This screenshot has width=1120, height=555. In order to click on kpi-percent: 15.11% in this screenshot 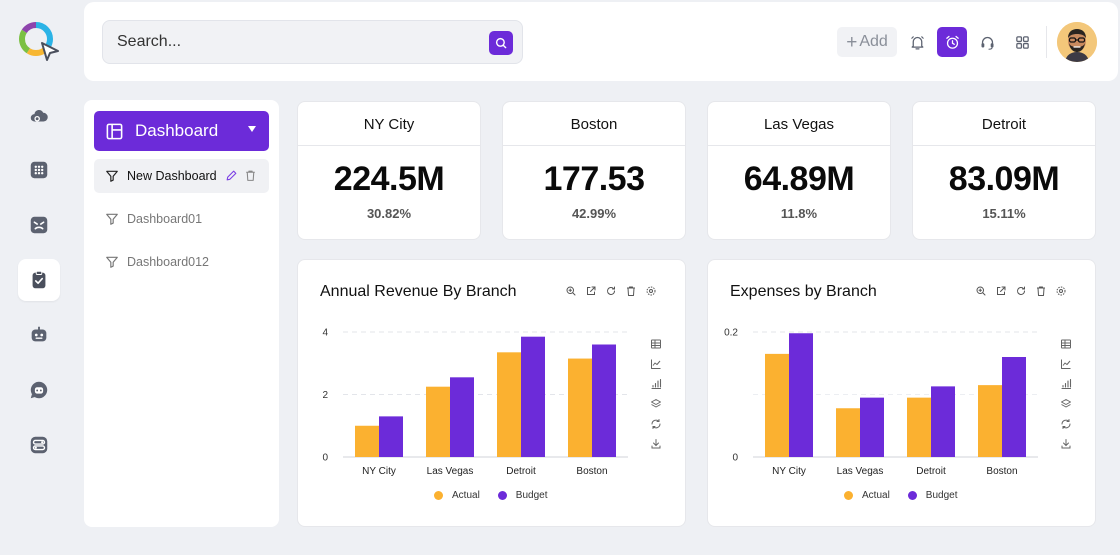, I will do `click(1004, 213)`.